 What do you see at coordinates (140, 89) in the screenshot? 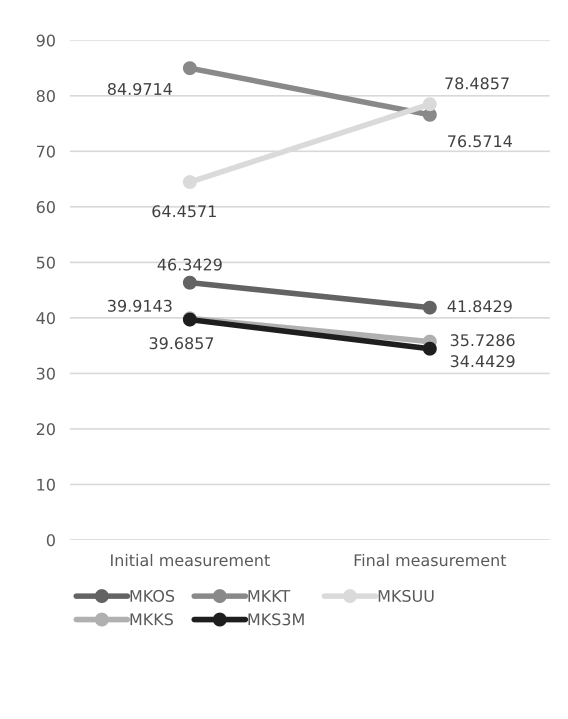
I see `data-label: 84.9714` at bounding box center [140, 89].